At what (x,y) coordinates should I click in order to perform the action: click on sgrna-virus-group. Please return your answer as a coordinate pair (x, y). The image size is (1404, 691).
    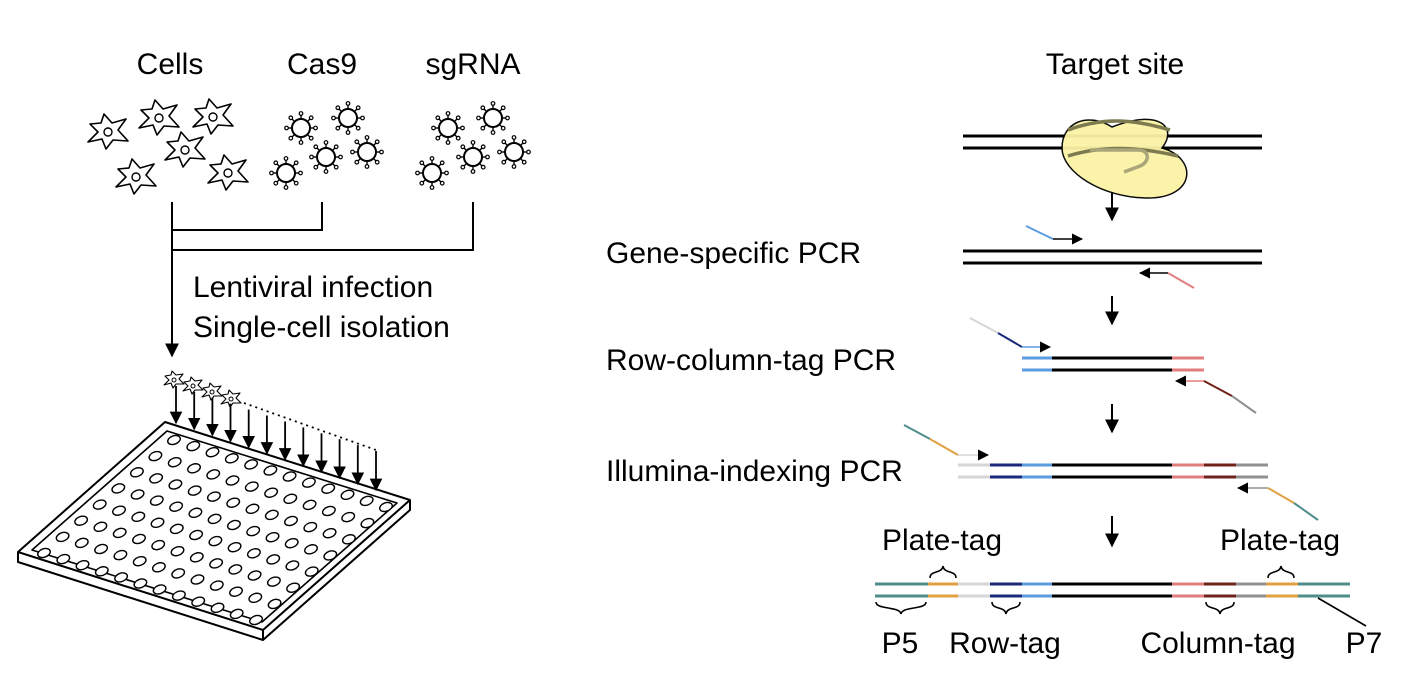
    Looking at the image, I should click on (473, 145).